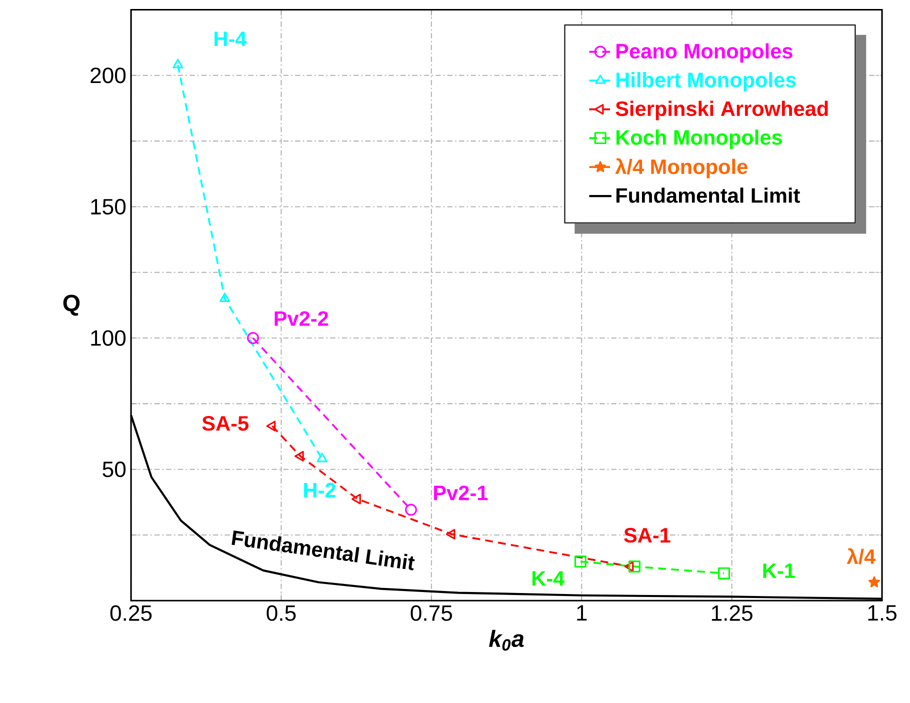 The height and width of the screenshot is (703, 910). What do you see at coordinates (699, 139) in the screenshot?
I see `legend-label: Koch Monopoles` at bounding box center [699, 139].